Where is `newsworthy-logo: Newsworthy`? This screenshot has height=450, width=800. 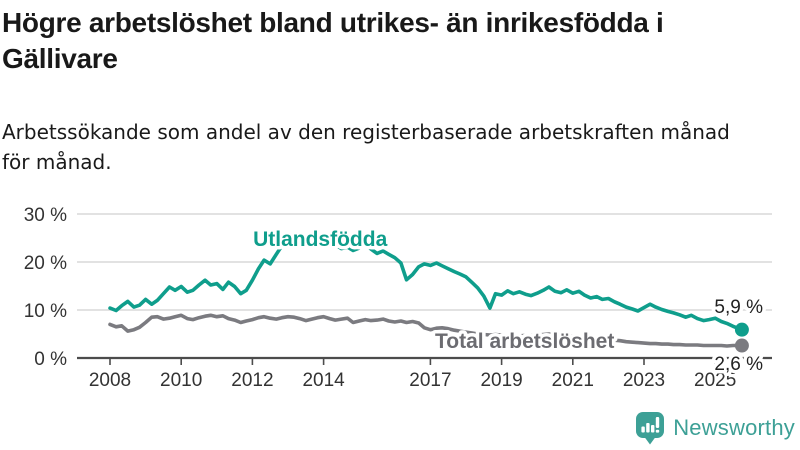
newsworthy-logo: Newsworthy is located at coordinates (715, 428).